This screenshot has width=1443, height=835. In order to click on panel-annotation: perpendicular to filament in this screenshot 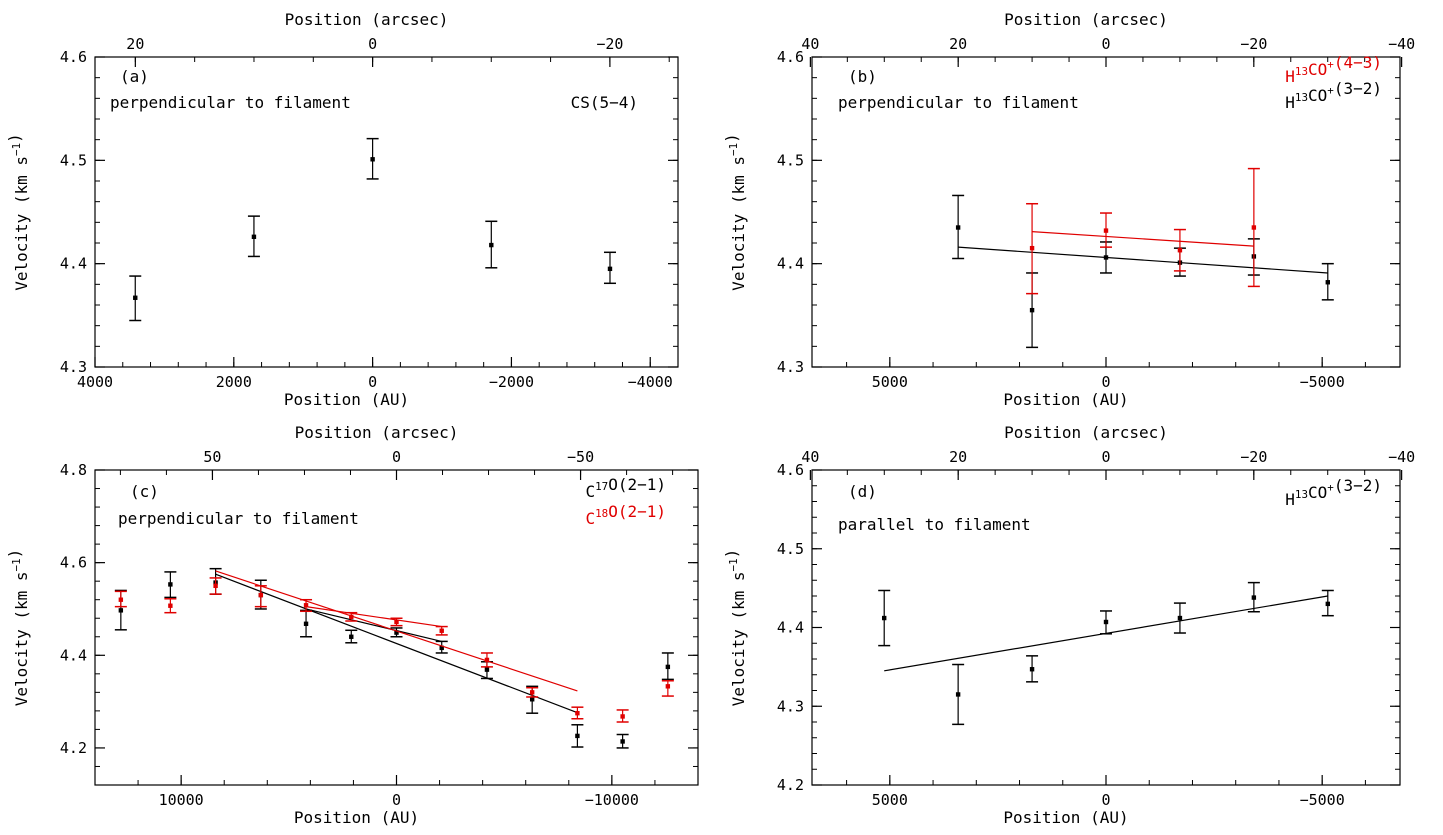, I will do `click(238, 518)`.